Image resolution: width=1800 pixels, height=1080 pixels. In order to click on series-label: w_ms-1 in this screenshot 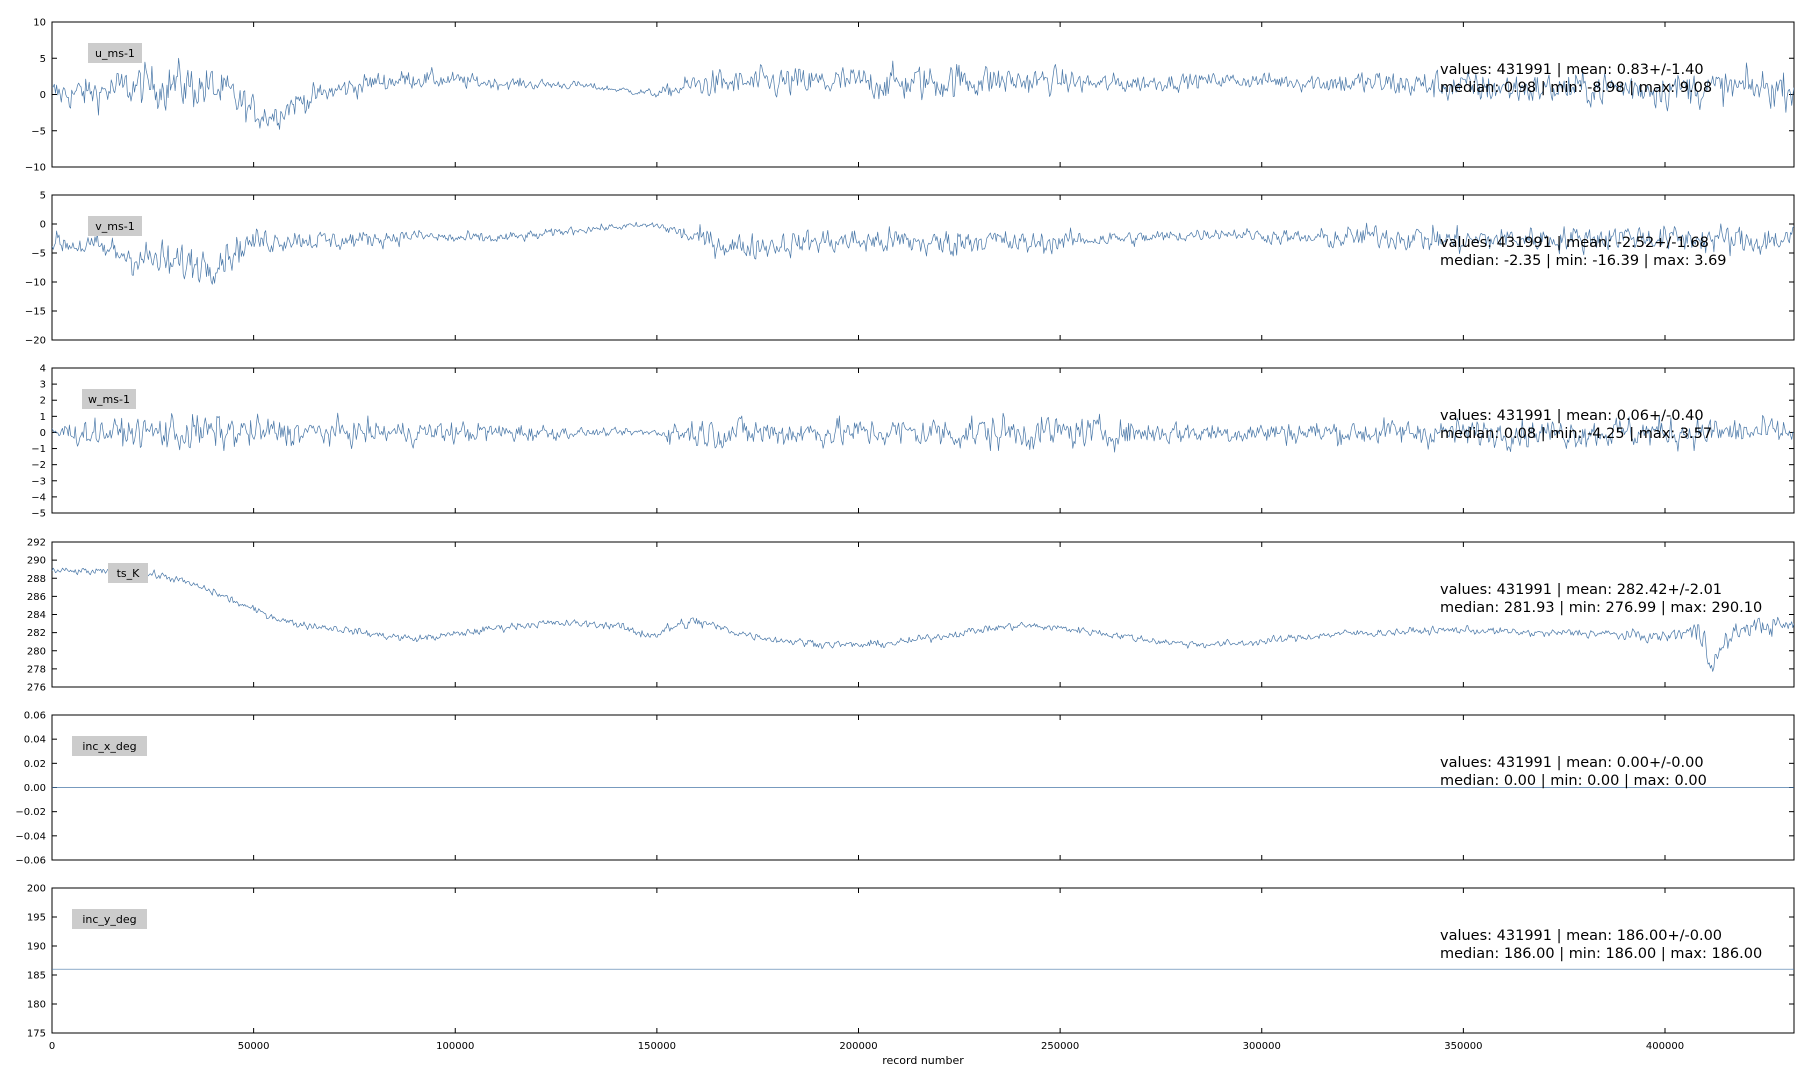, I will do `click(109, 399)`.